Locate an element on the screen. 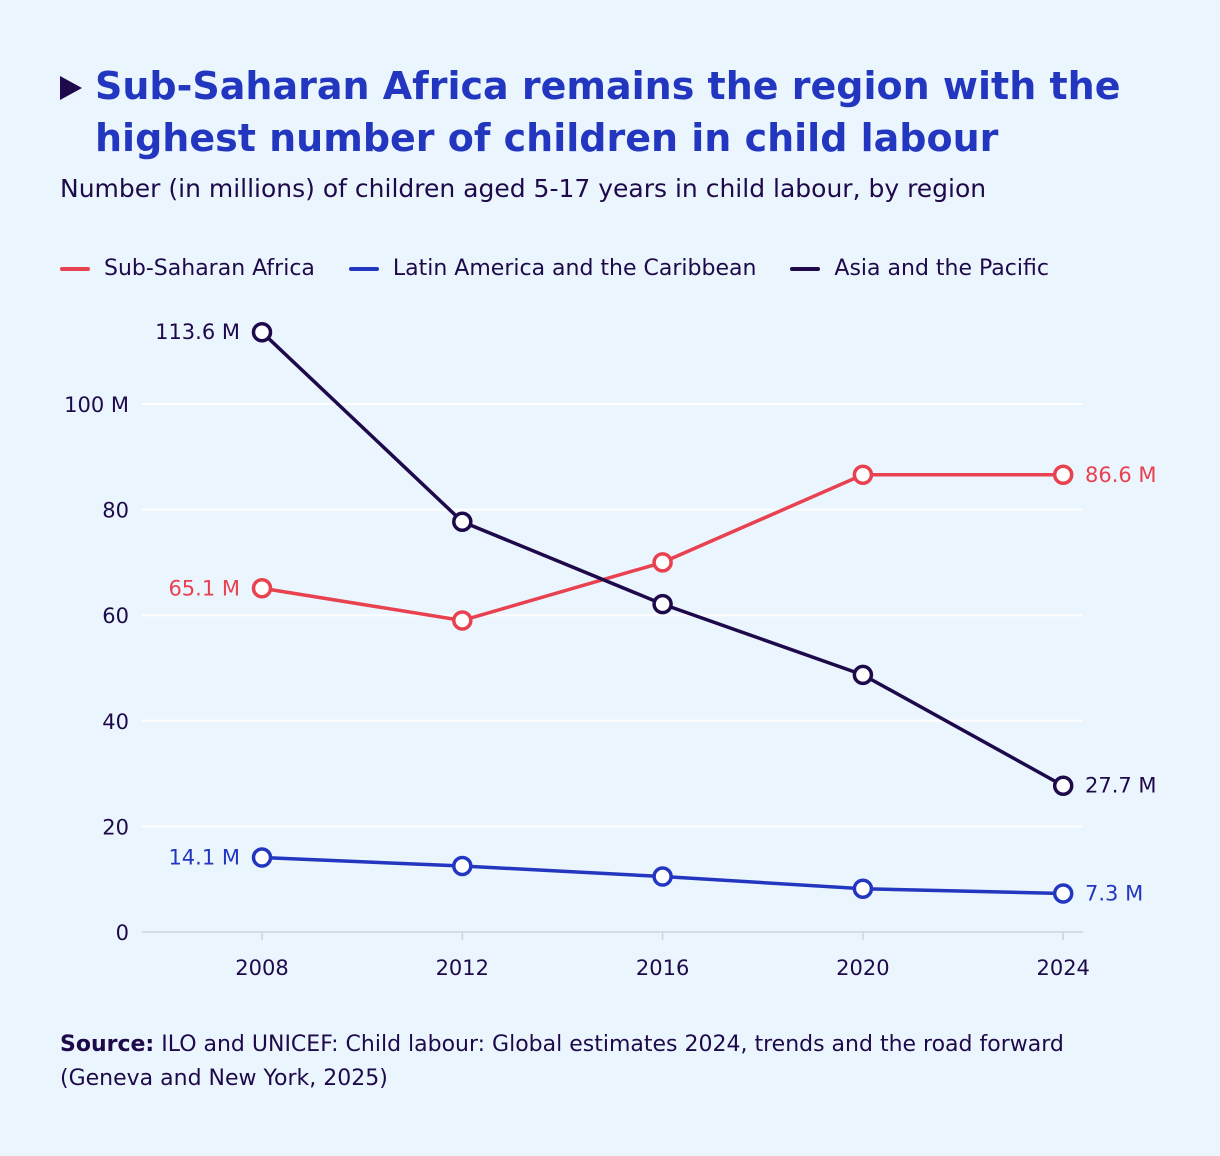 This screenshot has height=1156, width=1220. y-tick-label: 20 is located at coordinates (115, 827).